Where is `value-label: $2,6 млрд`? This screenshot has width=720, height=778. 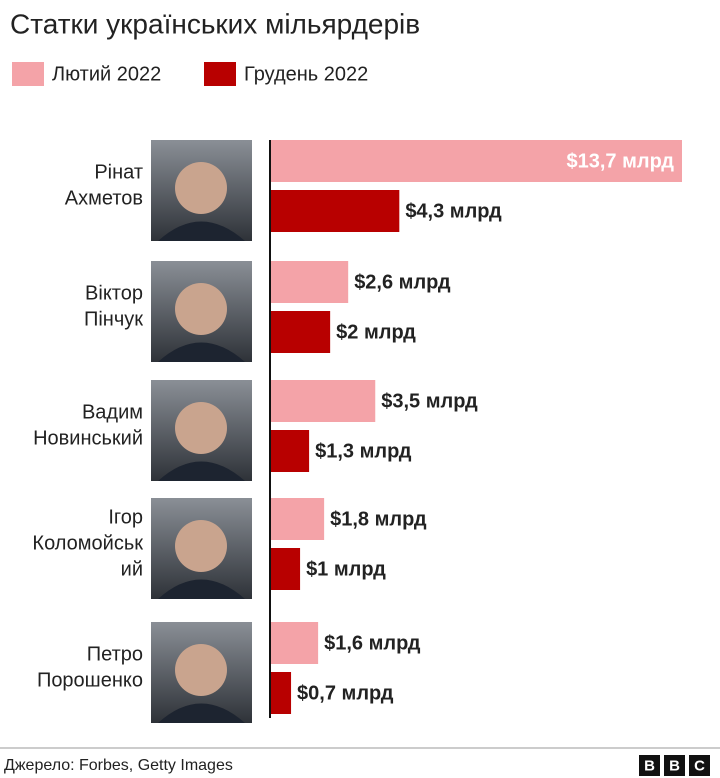
value-label: $2,6 млрд is located at coordinates (402, 282).